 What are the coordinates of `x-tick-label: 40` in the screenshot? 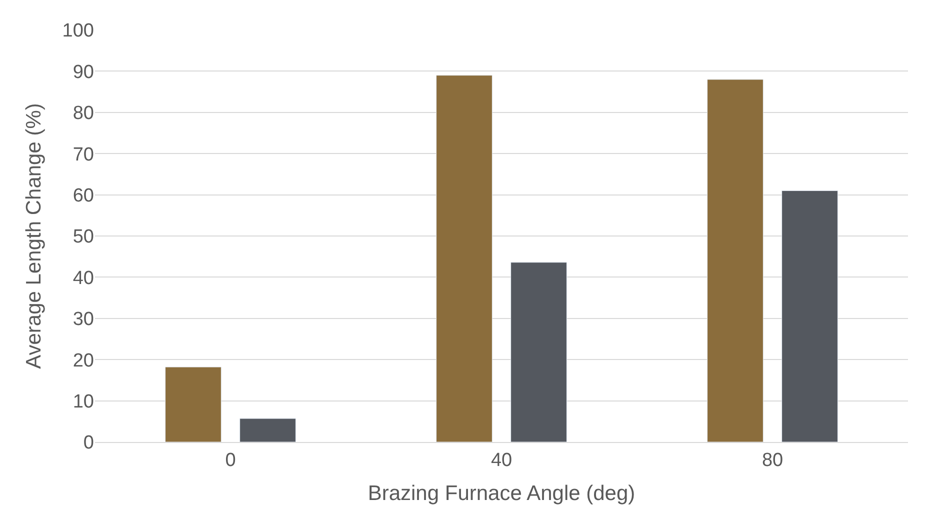 It's located at (501, 460).